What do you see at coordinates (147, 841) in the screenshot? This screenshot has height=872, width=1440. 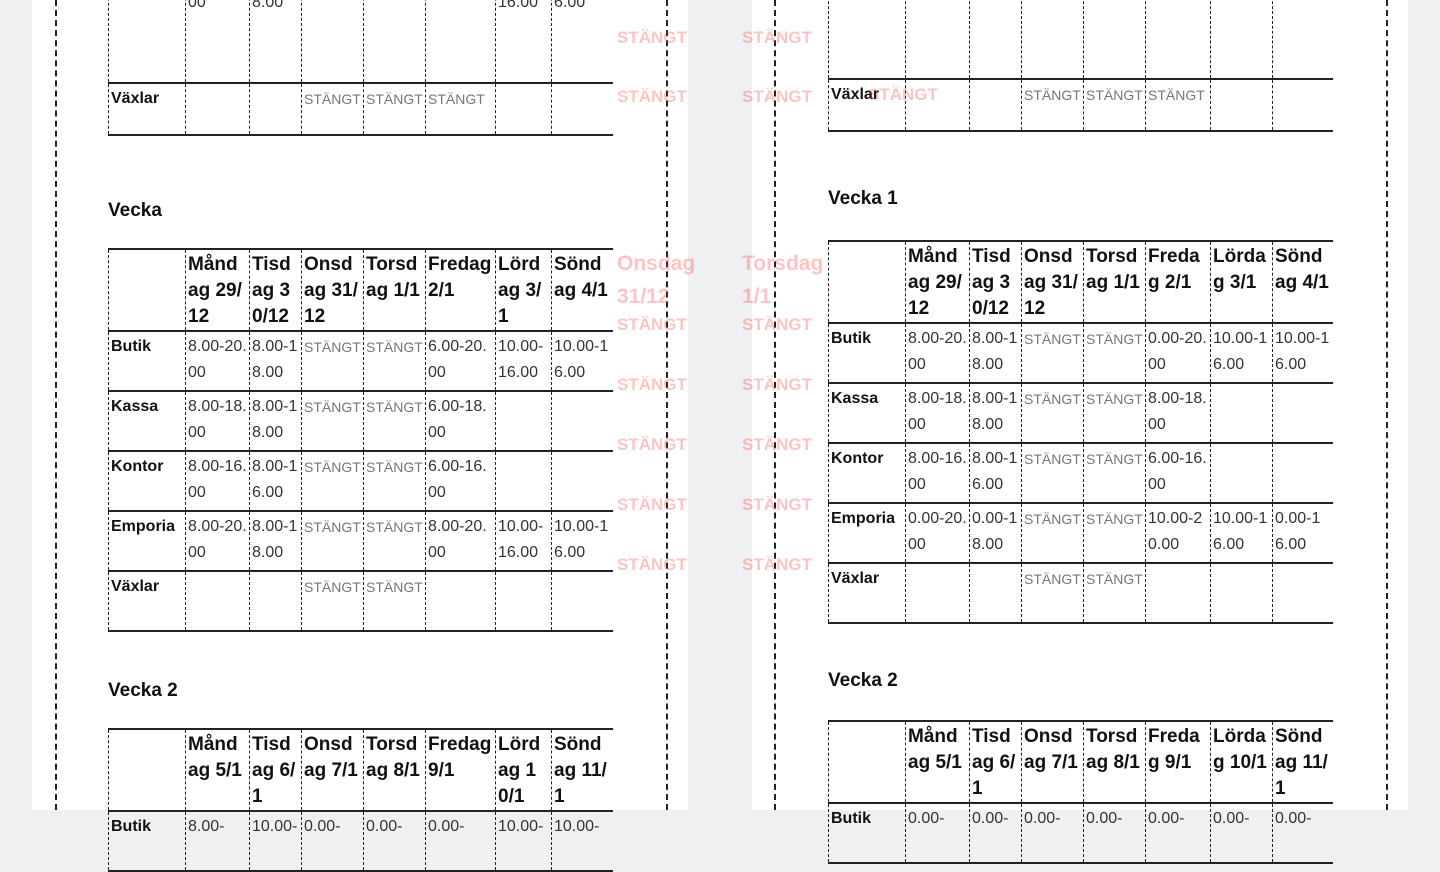 I see `row-label: Butik` at bounding box center [147, 841].